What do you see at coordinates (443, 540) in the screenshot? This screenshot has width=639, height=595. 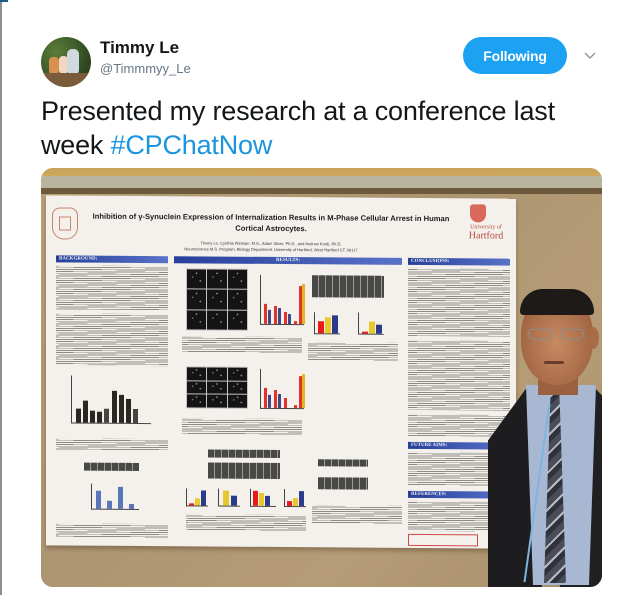 I see `acknowledgment-box` at bounding box center [443, 540].